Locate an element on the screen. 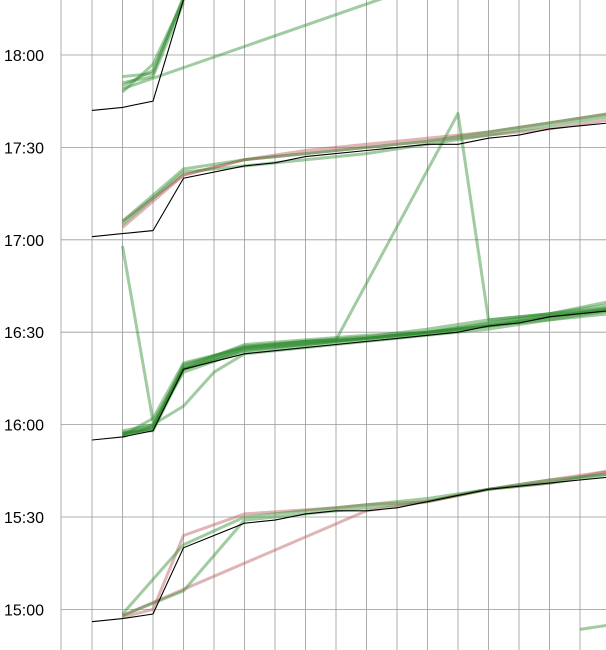 This screenshot has width=606, height=650. y-tick-label: 15:00 is located at coordinates (24, 610).